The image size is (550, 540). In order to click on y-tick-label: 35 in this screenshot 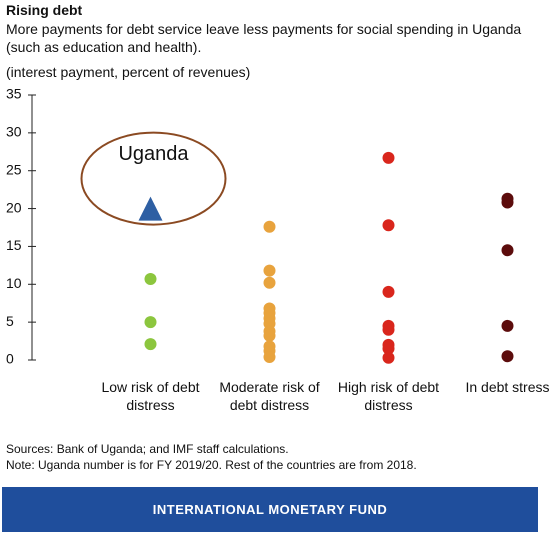, I will do `click(14, 94)`.